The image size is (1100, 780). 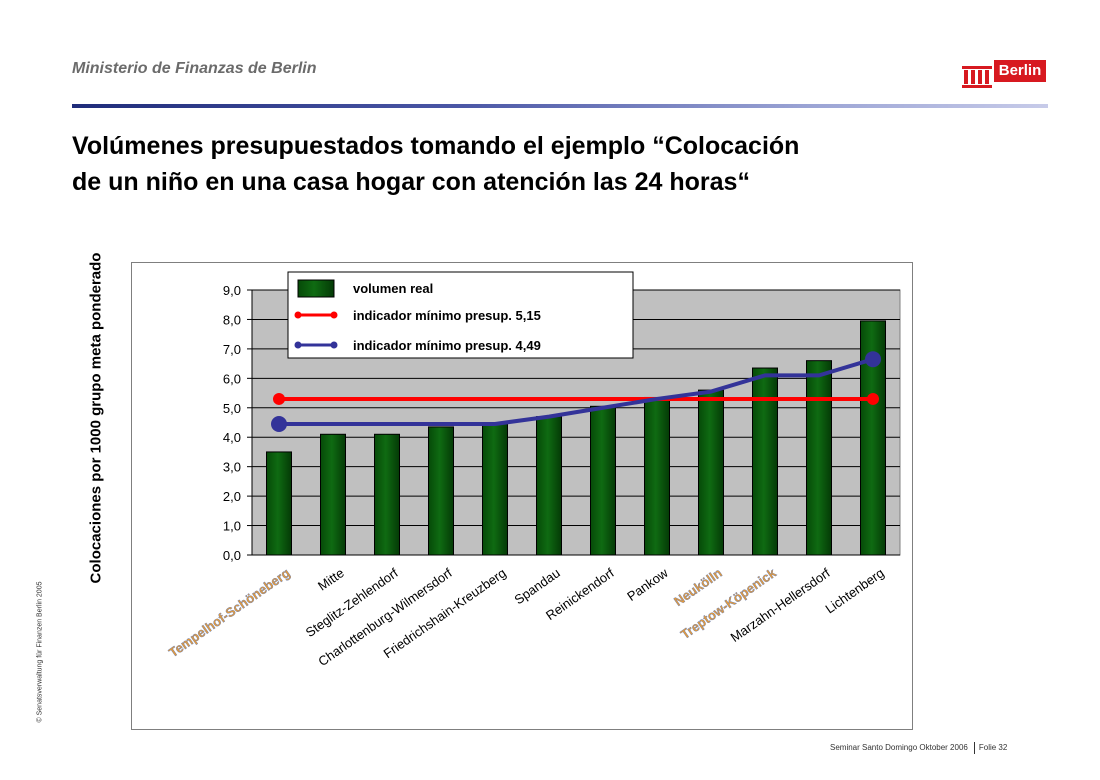 What do you see at coordinates (232, 467) in the screenshot?
I see `y-tick-label: 3,0` at bounding box center [232, 467].